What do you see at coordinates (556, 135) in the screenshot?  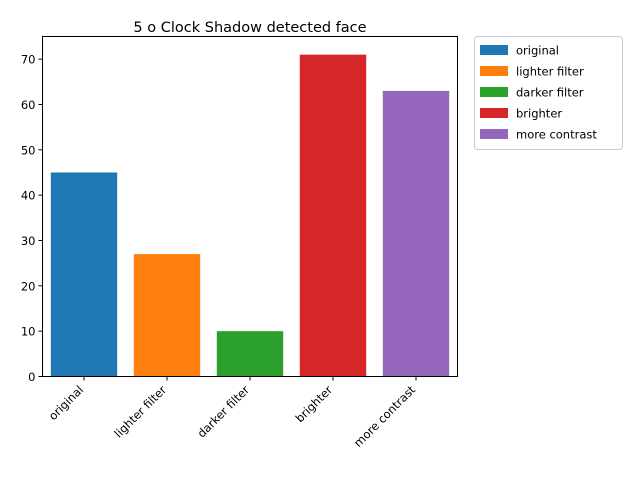 I see `legend-label: more contrast` at bounding box center [556, 135].